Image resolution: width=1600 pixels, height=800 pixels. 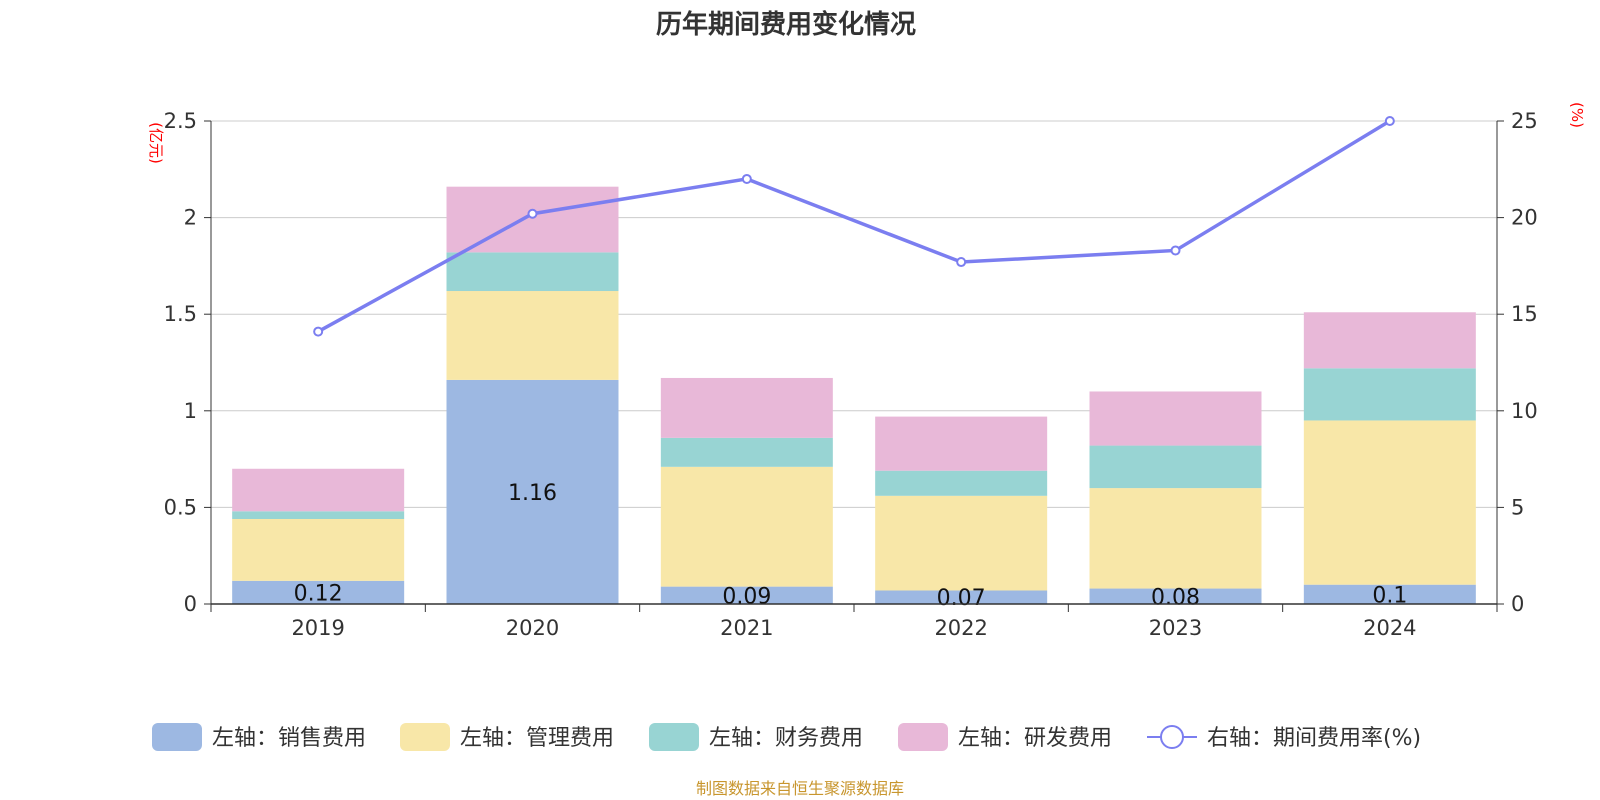 I want to click on bar-data-label: 0.09, so click(x=746, y=596).